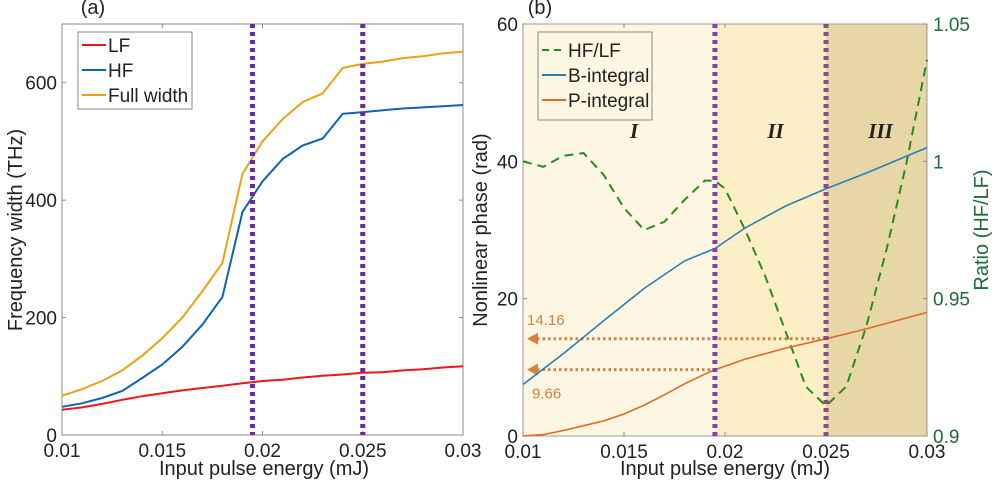 This screenshot has width=1000, height=491. I want to click on region-ii, so click(770, 230).